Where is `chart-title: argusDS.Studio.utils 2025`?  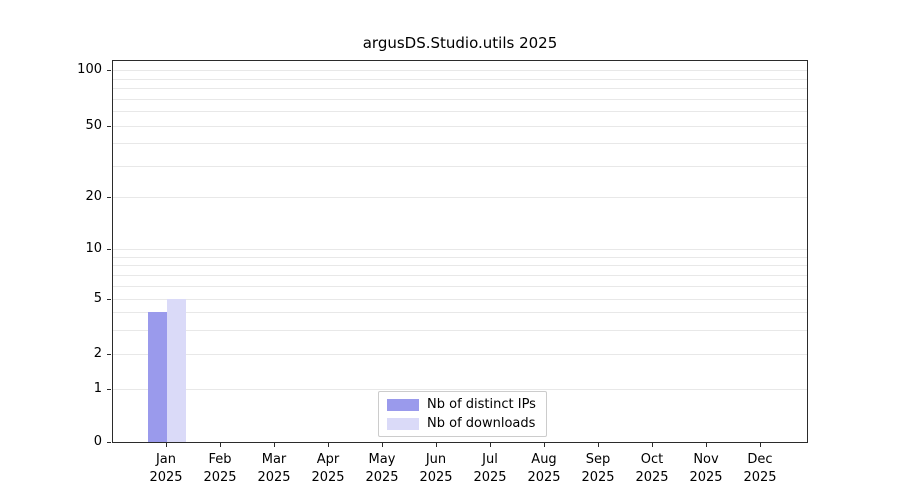 chart-title: argusDS.Studio.utils 2025 is located at coordinates (460, 43).